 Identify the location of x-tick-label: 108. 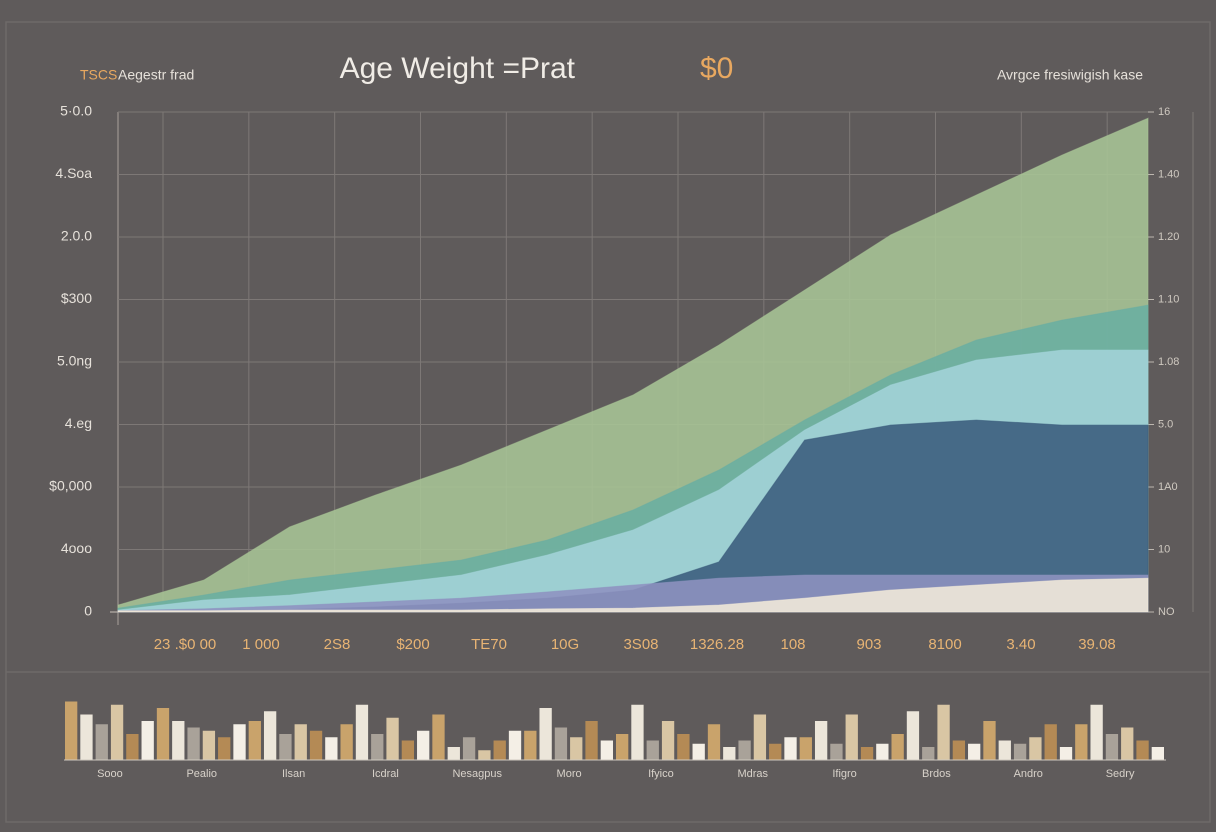
(792, 644).